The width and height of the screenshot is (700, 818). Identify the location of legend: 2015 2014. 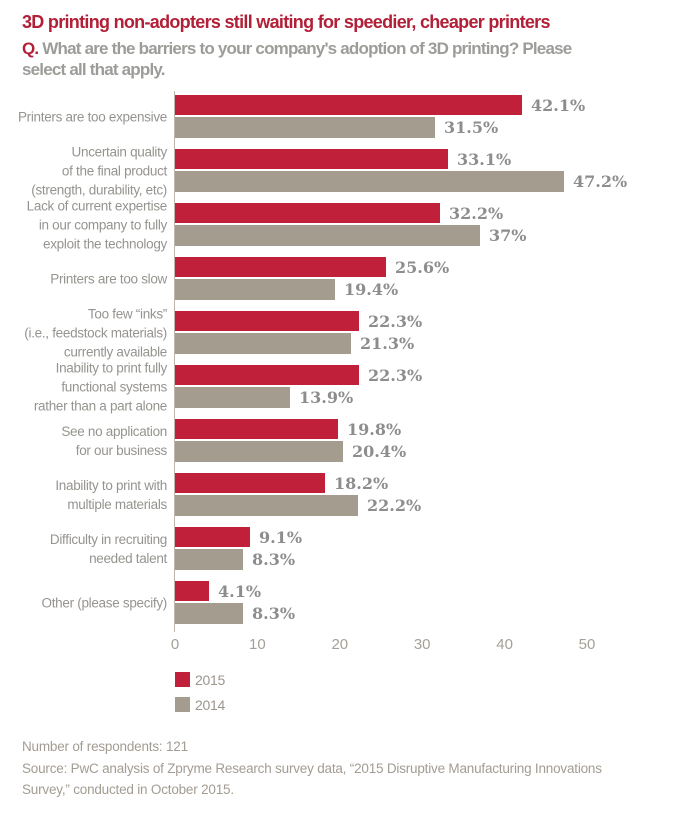
(437, 692).